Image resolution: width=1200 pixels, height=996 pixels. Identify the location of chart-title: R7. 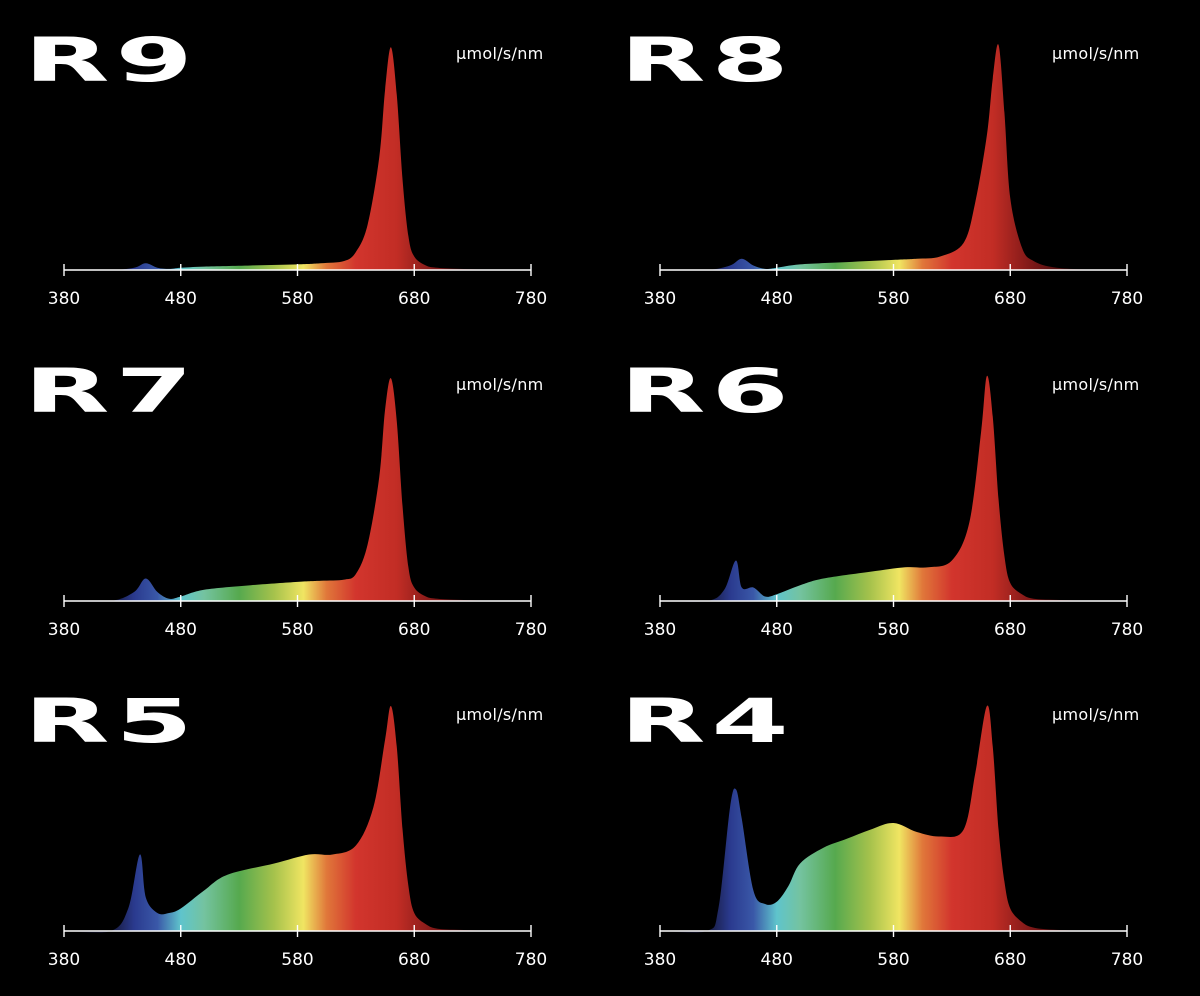
(111, 391).